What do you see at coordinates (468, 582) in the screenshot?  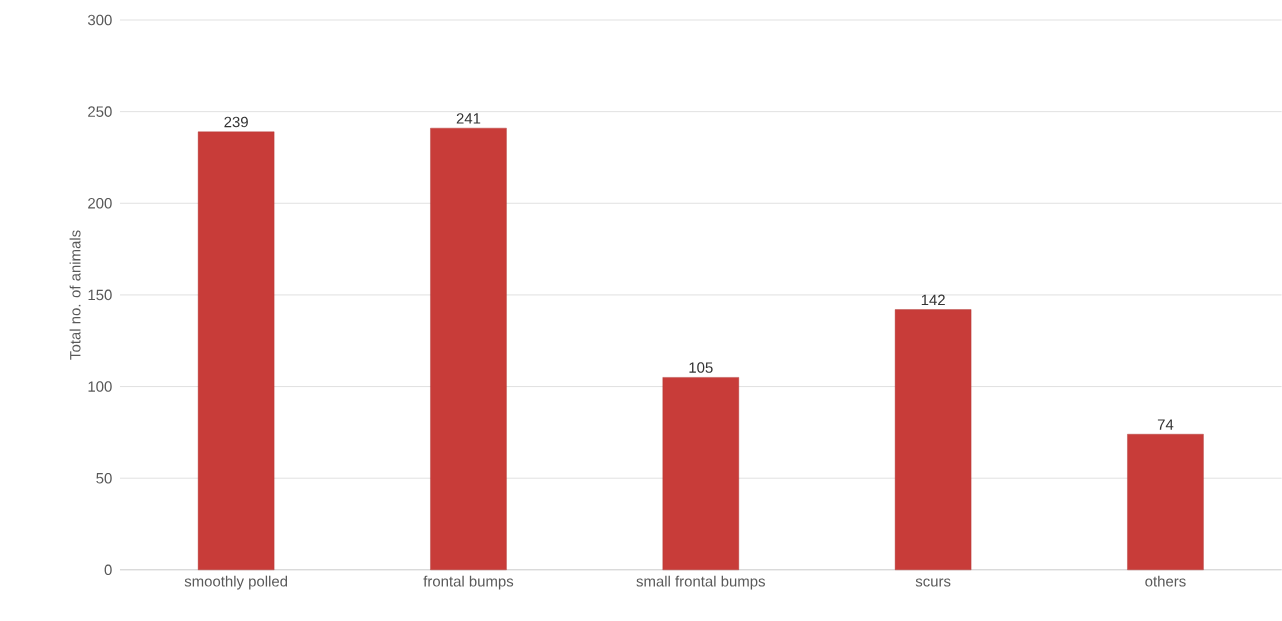 I see `x-tick-label: frontal bumps` at bounding box center [468, 582].